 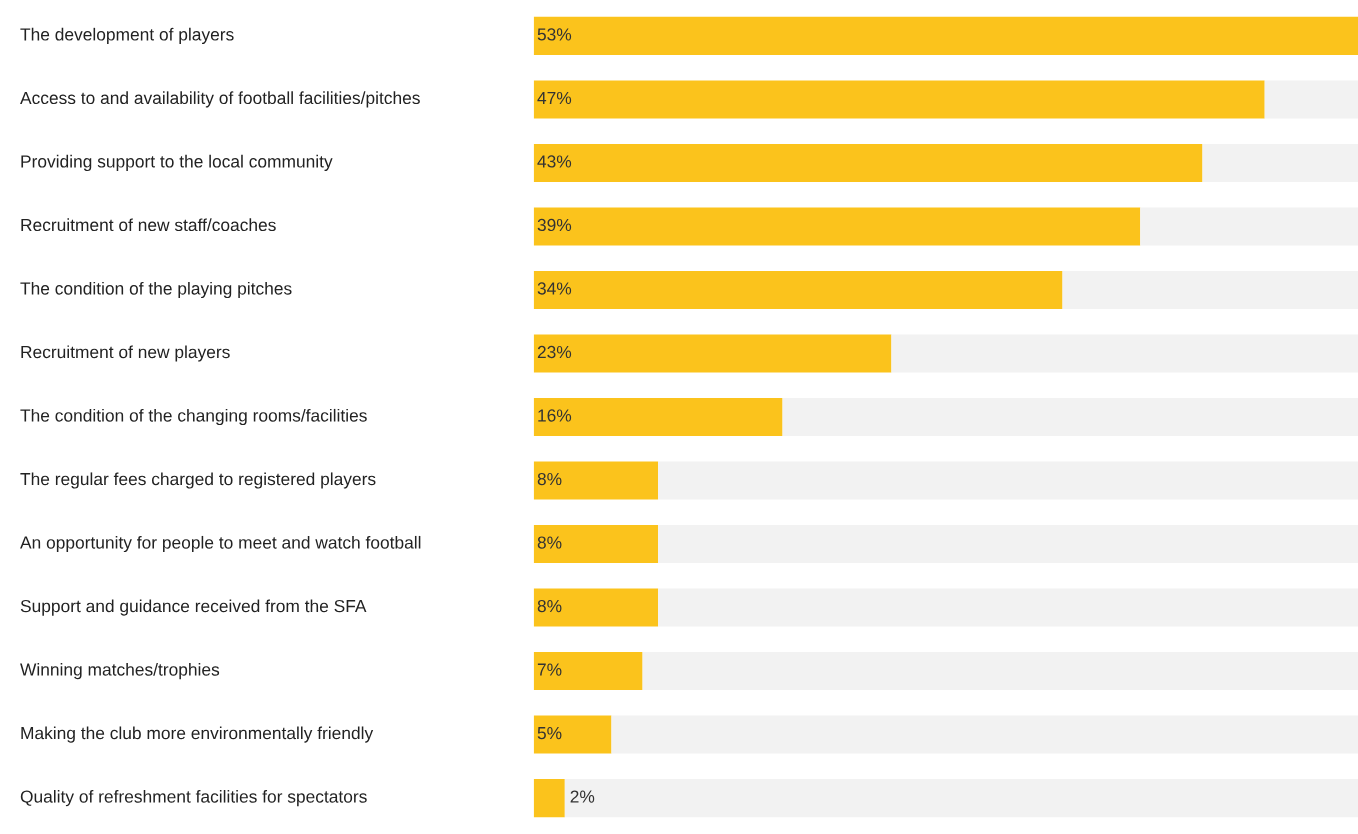 I want to click on y-tick-label: Quality of refreshment facilities for spectators, so click(x=193, y=798).